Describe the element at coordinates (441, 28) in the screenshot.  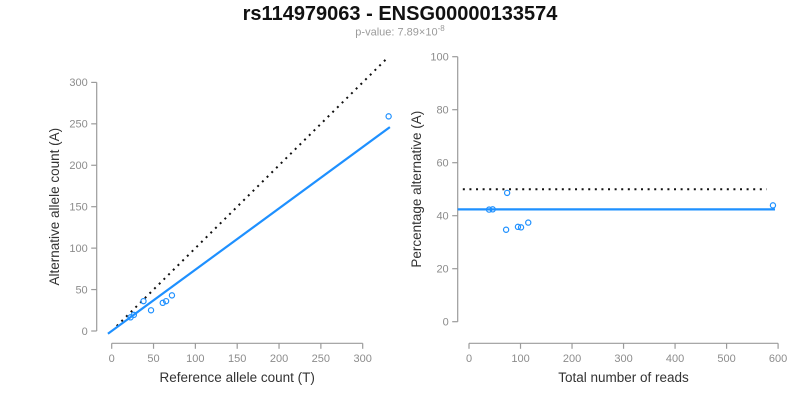
I see `p-value-exponent: -8` at that location.